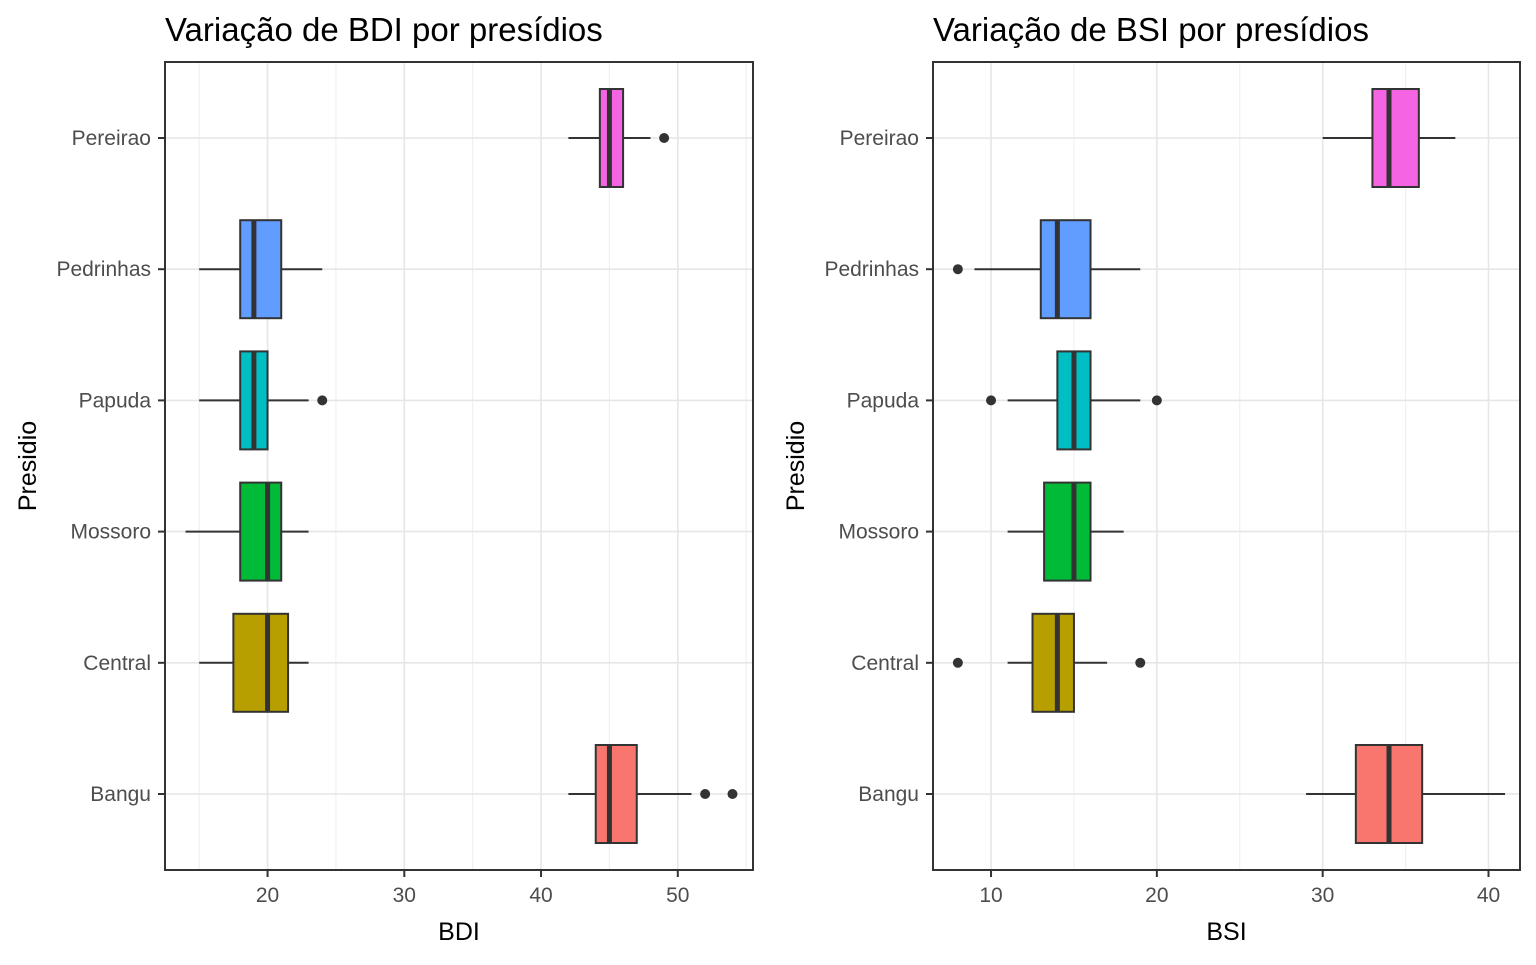 The image size is (1536, 965). Describe the element at coordinates (677, 895) in the screenshot. I see `x-tick-label: 50` at that location.